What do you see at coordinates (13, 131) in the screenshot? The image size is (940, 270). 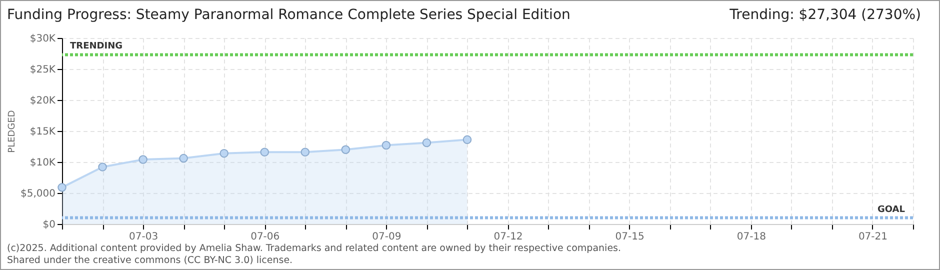 I see `y-axis-title: PLEDGED` at bounding box center [13, 131].